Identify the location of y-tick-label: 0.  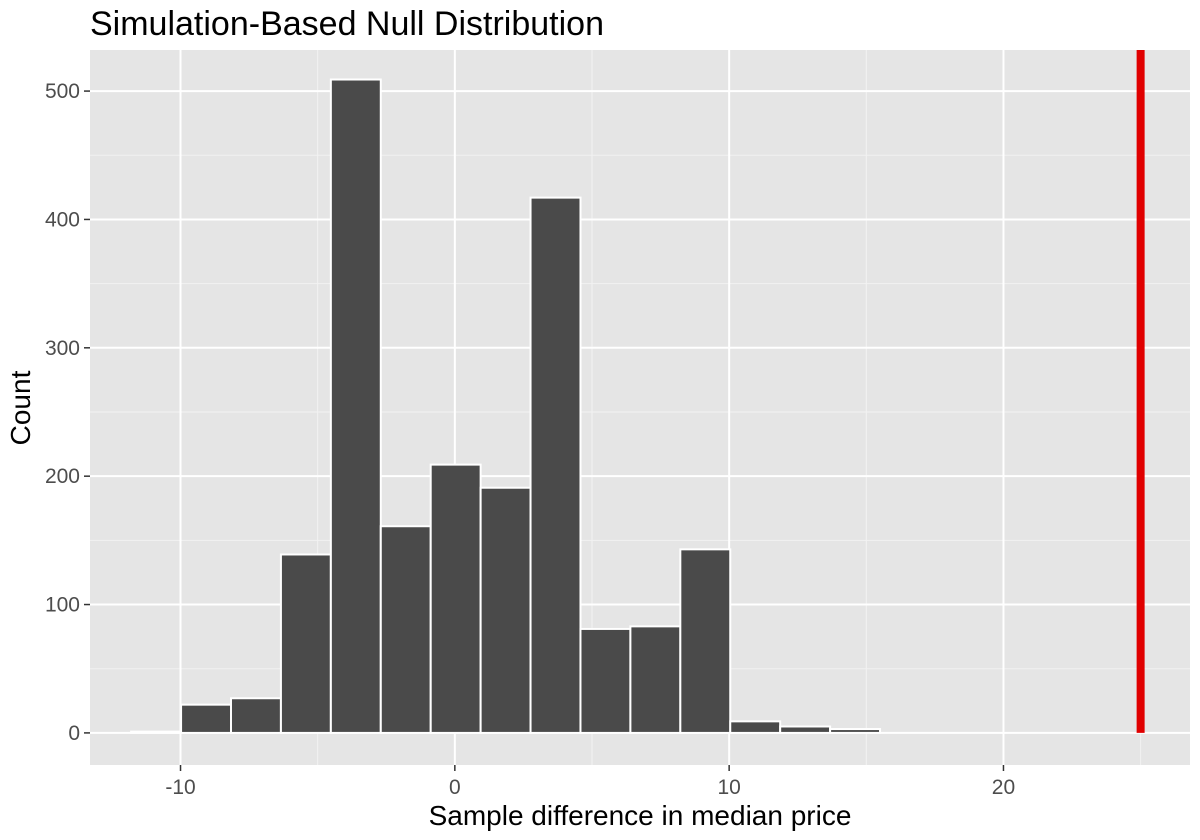
(74, 733).